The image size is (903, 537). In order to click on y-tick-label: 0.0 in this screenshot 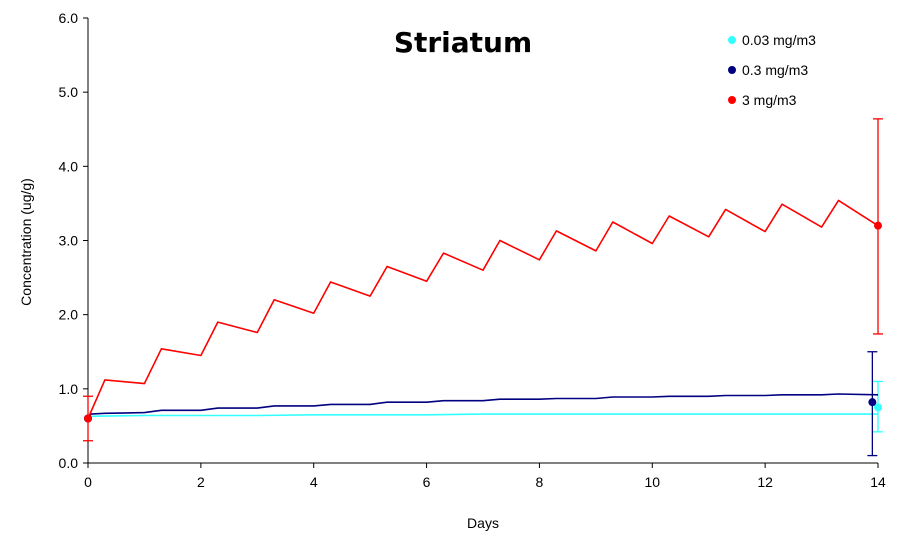, I will do `click(69, 463)`.